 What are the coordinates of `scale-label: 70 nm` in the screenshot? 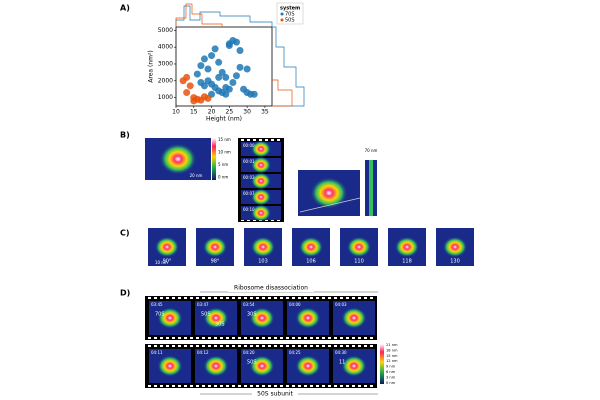 It's located at (371, 150).